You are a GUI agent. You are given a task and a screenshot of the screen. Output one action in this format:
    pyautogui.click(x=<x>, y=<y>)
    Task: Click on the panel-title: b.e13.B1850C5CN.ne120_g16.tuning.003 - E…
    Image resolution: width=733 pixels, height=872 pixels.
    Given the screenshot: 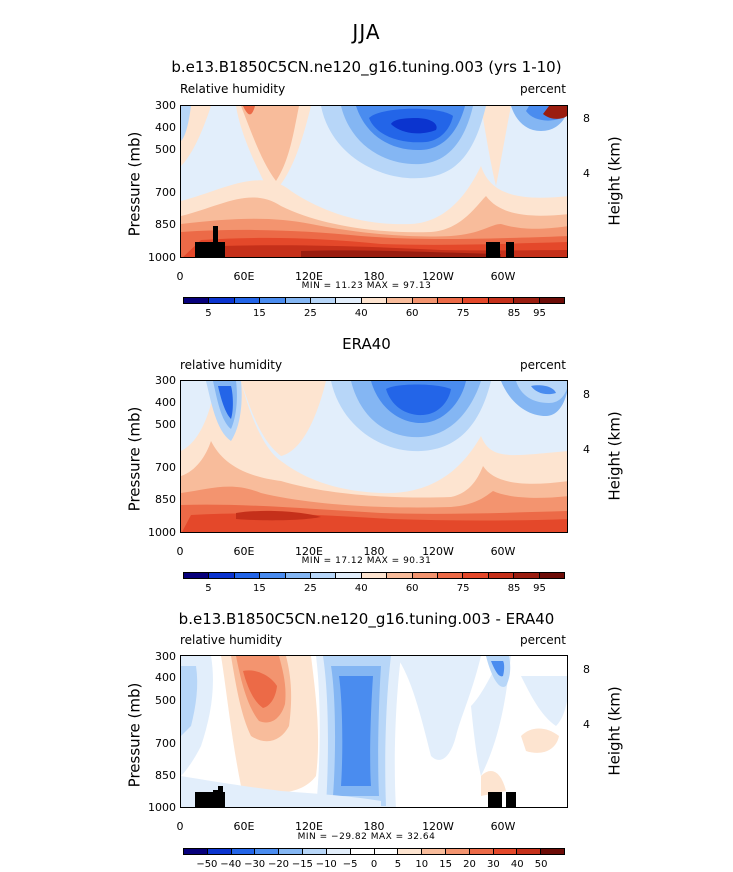 What is the action you would take?
    pyautogui.click(x=366, y=619)
    